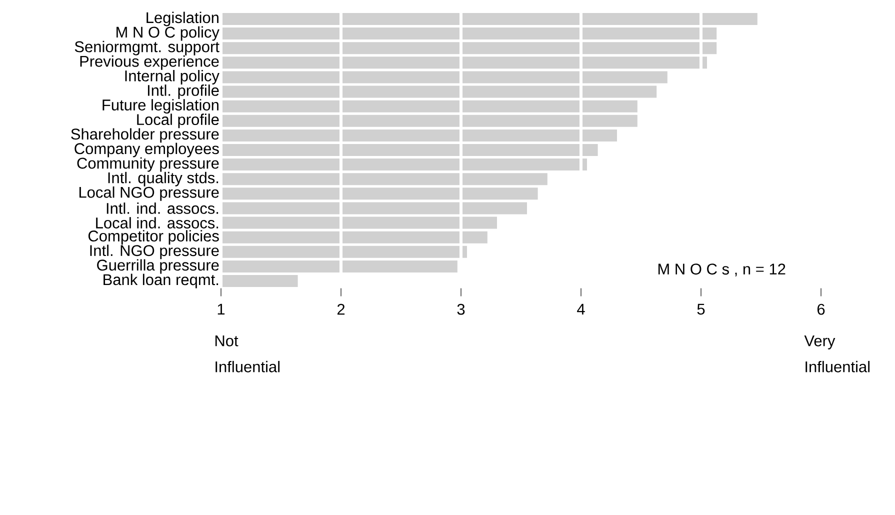 The height and width of the screenshot is (515, 895). Describe the element at coordinates (147, 48) in the screenshot. I see `y-tick-label: Seniormgmt. support` at that location.